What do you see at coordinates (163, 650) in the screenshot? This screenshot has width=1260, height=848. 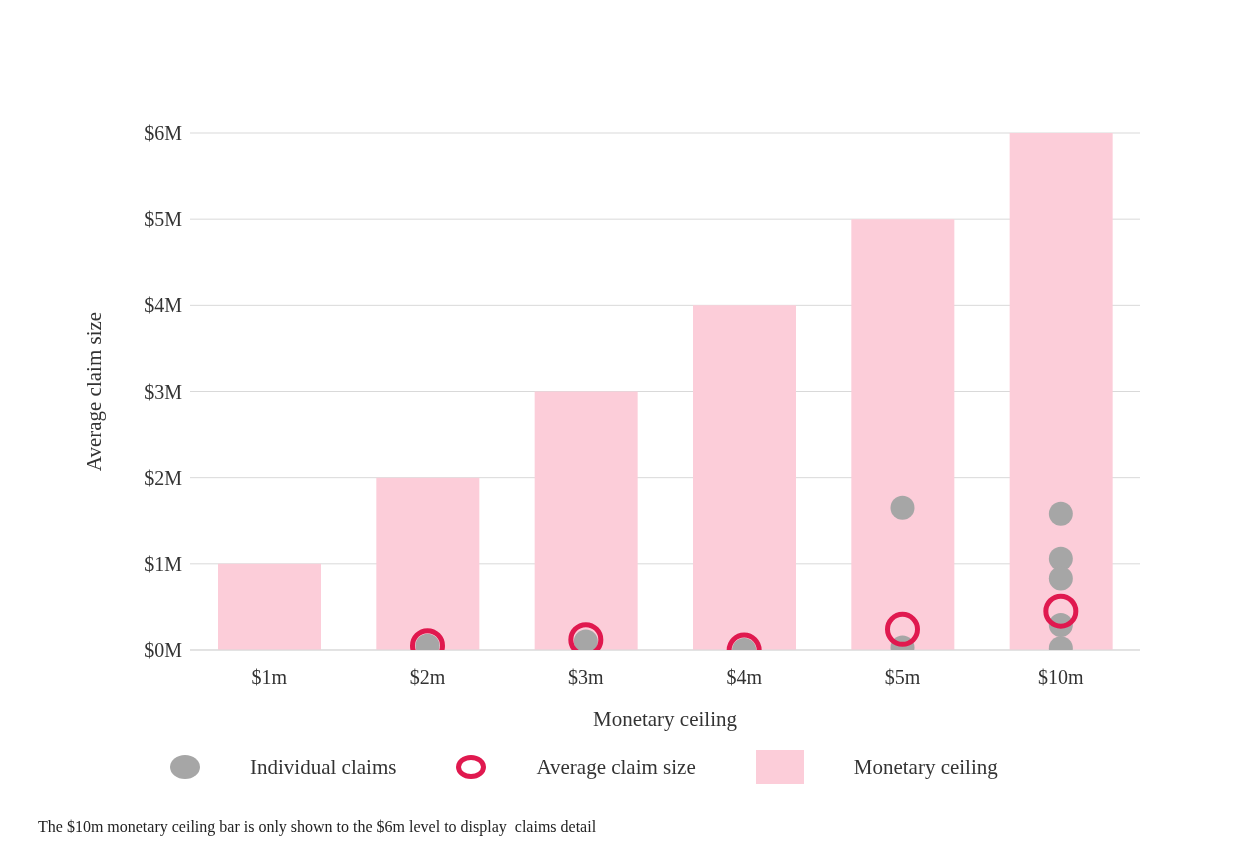 I see `y-tick-label: $0M` at bounding box center [163, 650].